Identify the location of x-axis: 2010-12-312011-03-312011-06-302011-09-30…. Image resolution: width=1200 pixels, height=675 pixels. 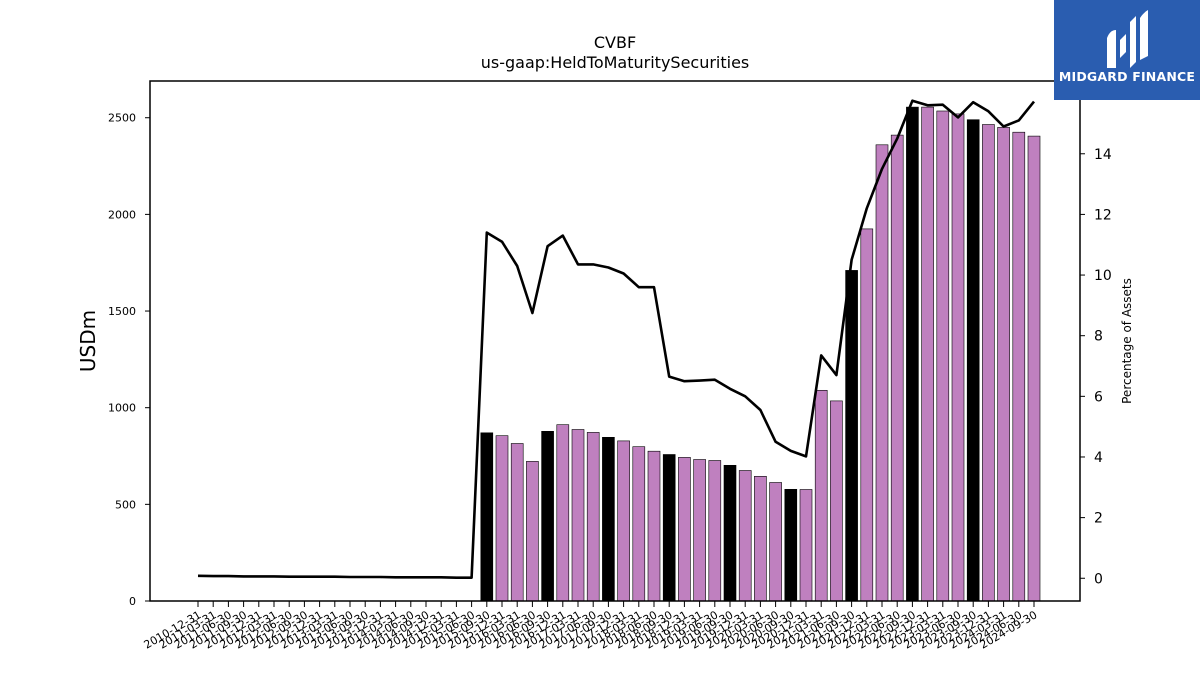
(591, 626).